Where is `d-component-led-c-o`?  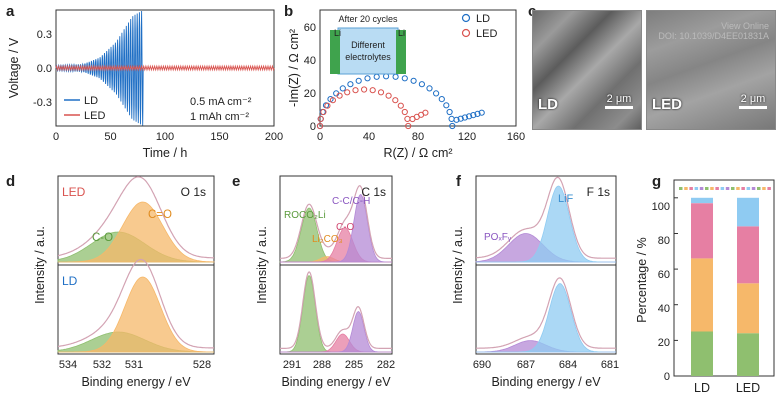 d-component-led-c-o is located at coordinates (136, 232).